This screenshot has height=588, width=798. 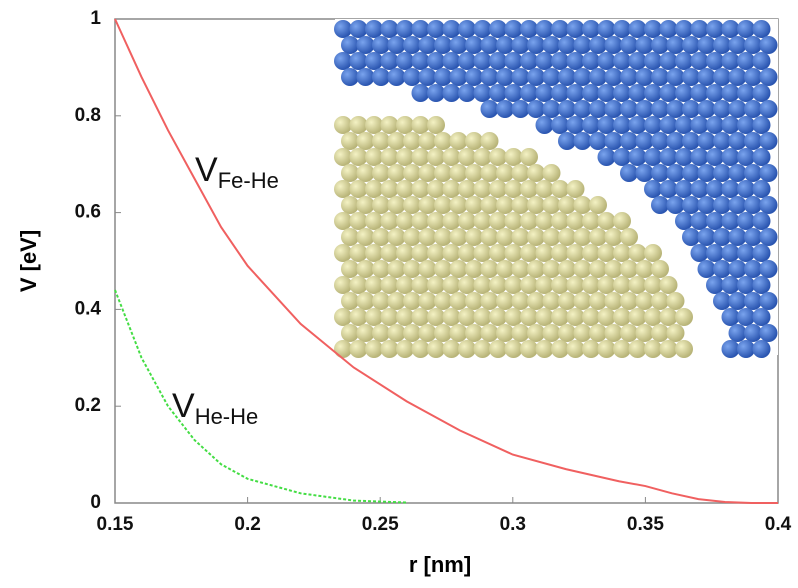 I want to click on x-tick-label: 0.15, so click(x=115, y=524).